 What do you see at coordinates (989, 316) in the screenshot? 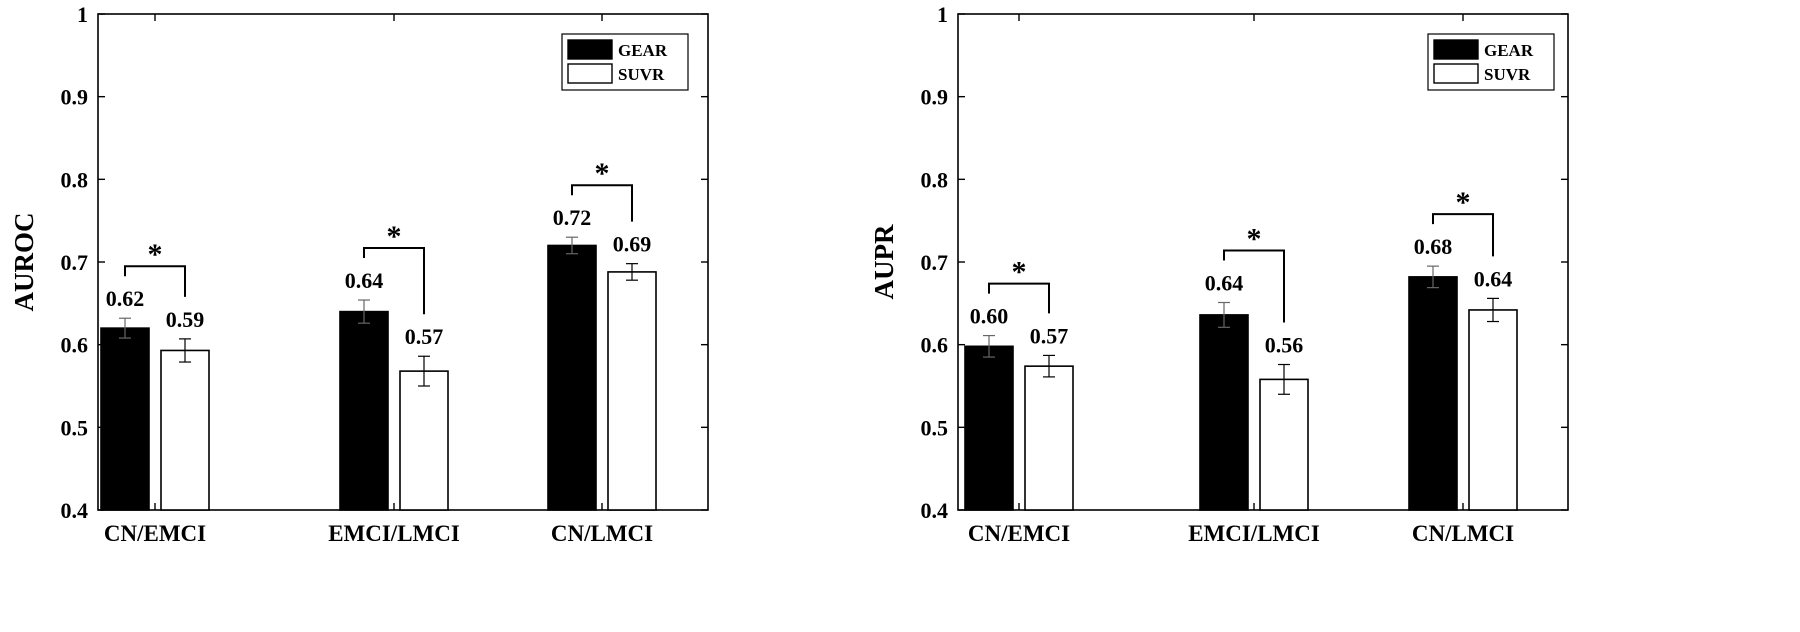
I see `value-label: 0.60` at bounding box center [989, 316].